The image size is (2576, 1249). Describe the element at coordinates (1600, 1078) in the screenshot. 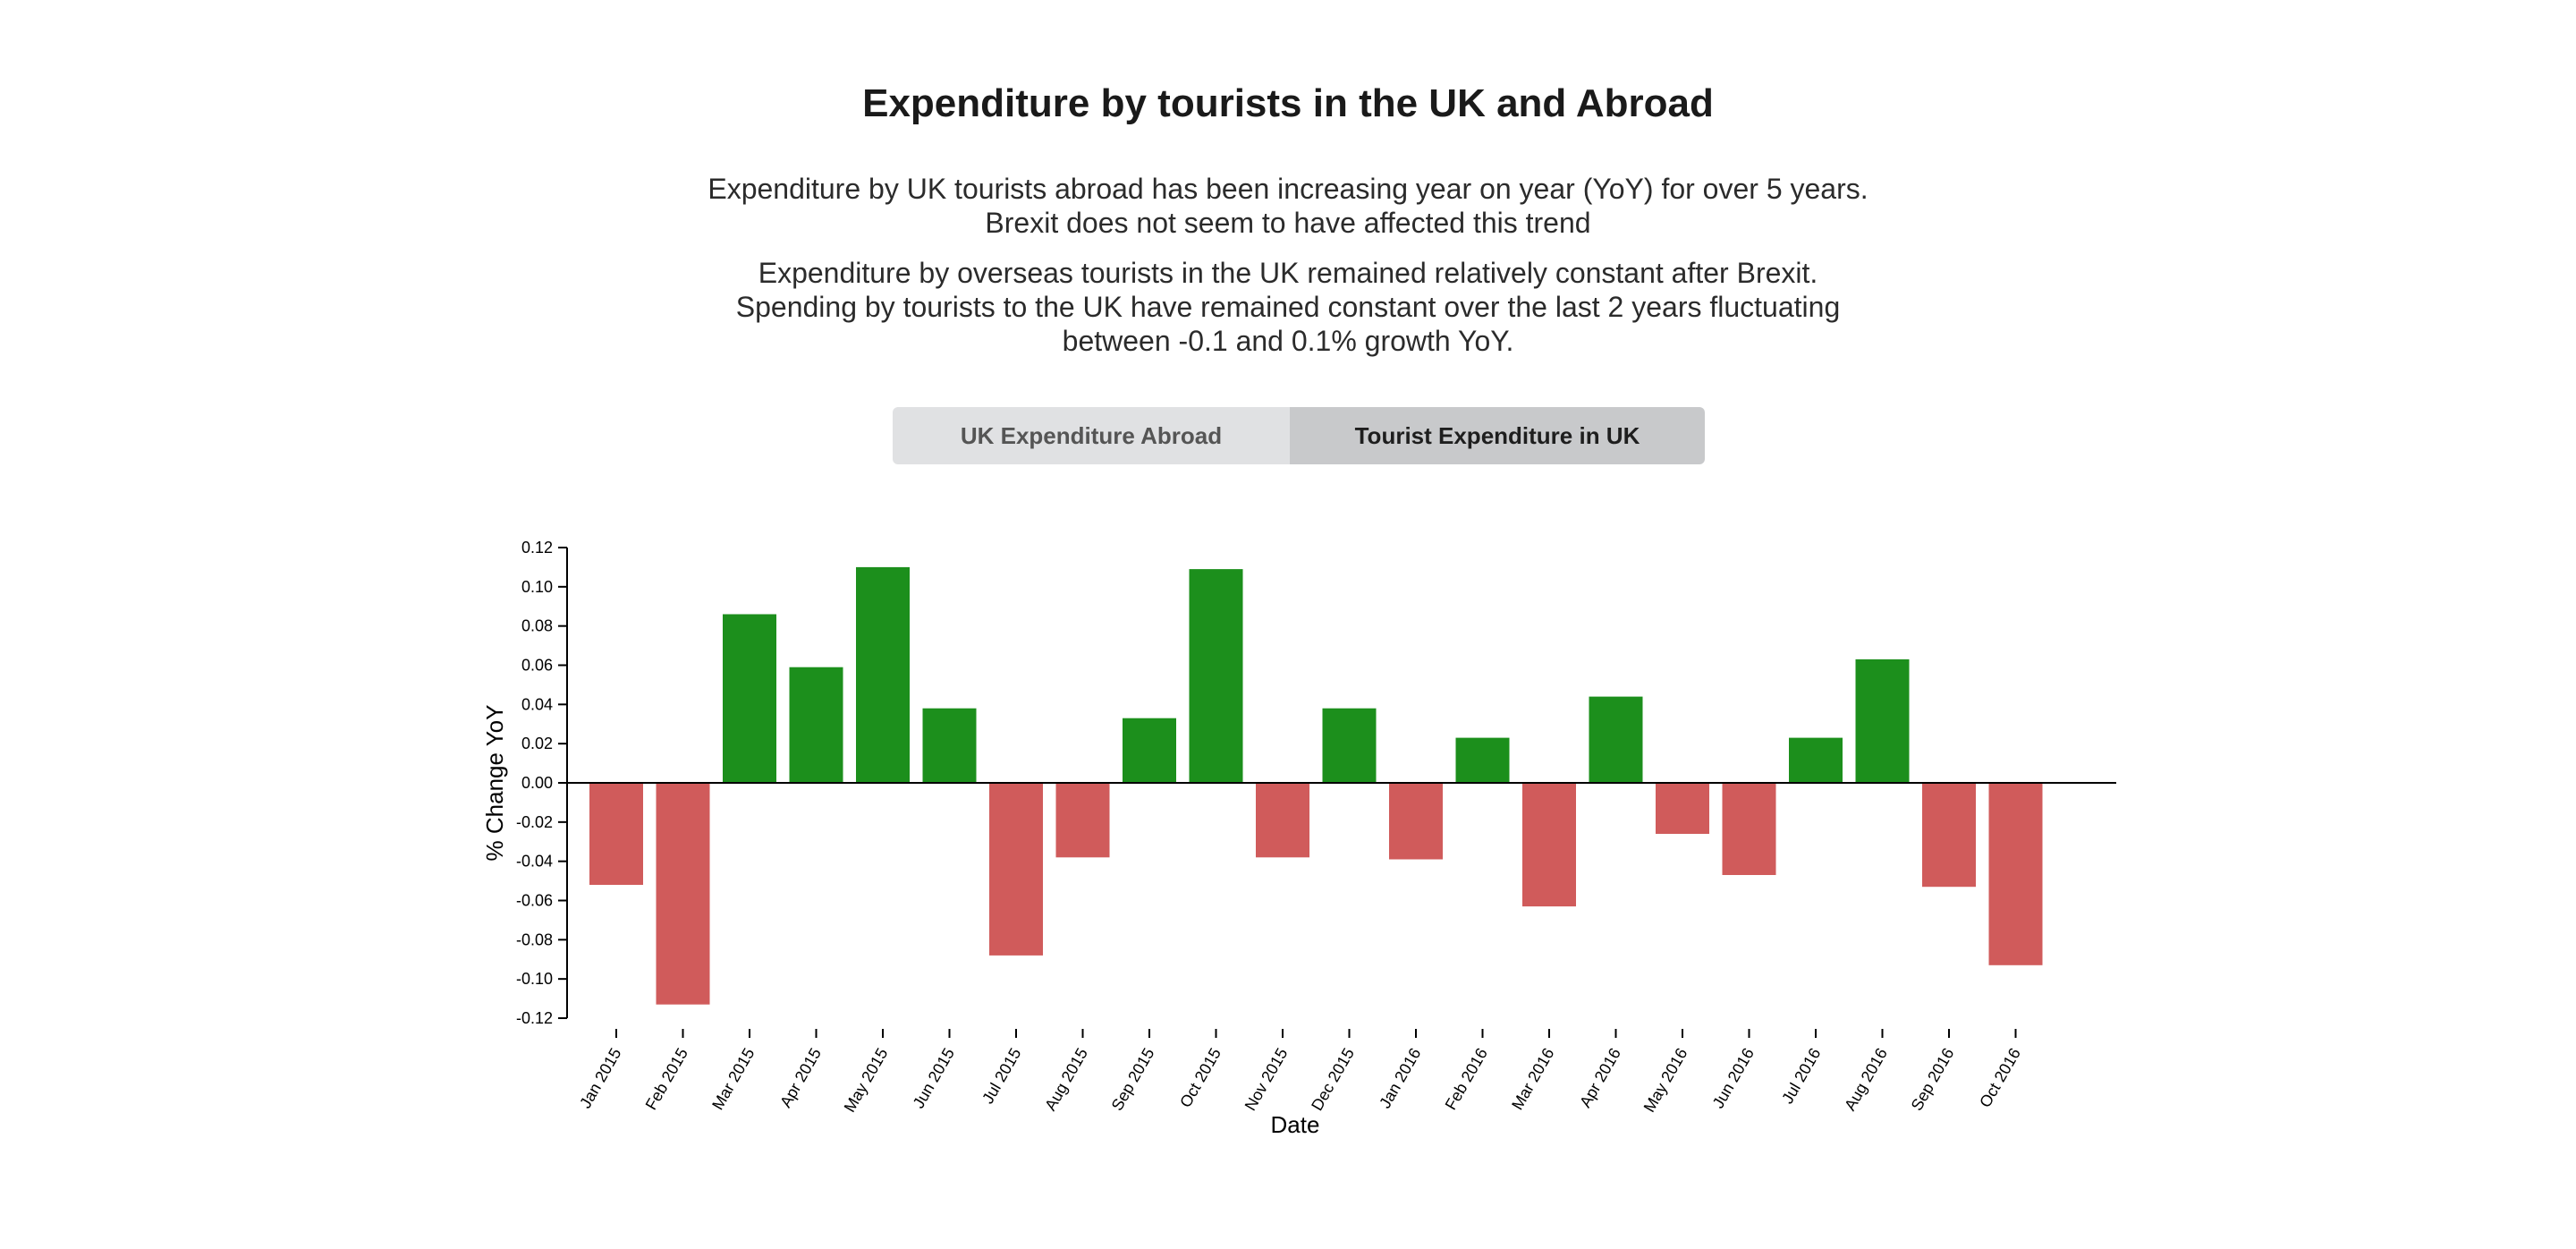

I see `x-tick-label: Apr 2016` at that location.